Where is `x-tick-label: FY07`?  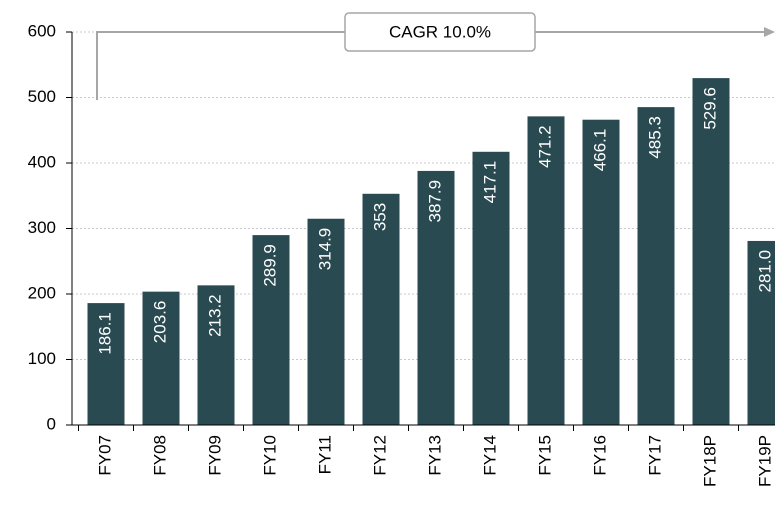 x-tick-label: FY07 is located at coordinates (104, 455).